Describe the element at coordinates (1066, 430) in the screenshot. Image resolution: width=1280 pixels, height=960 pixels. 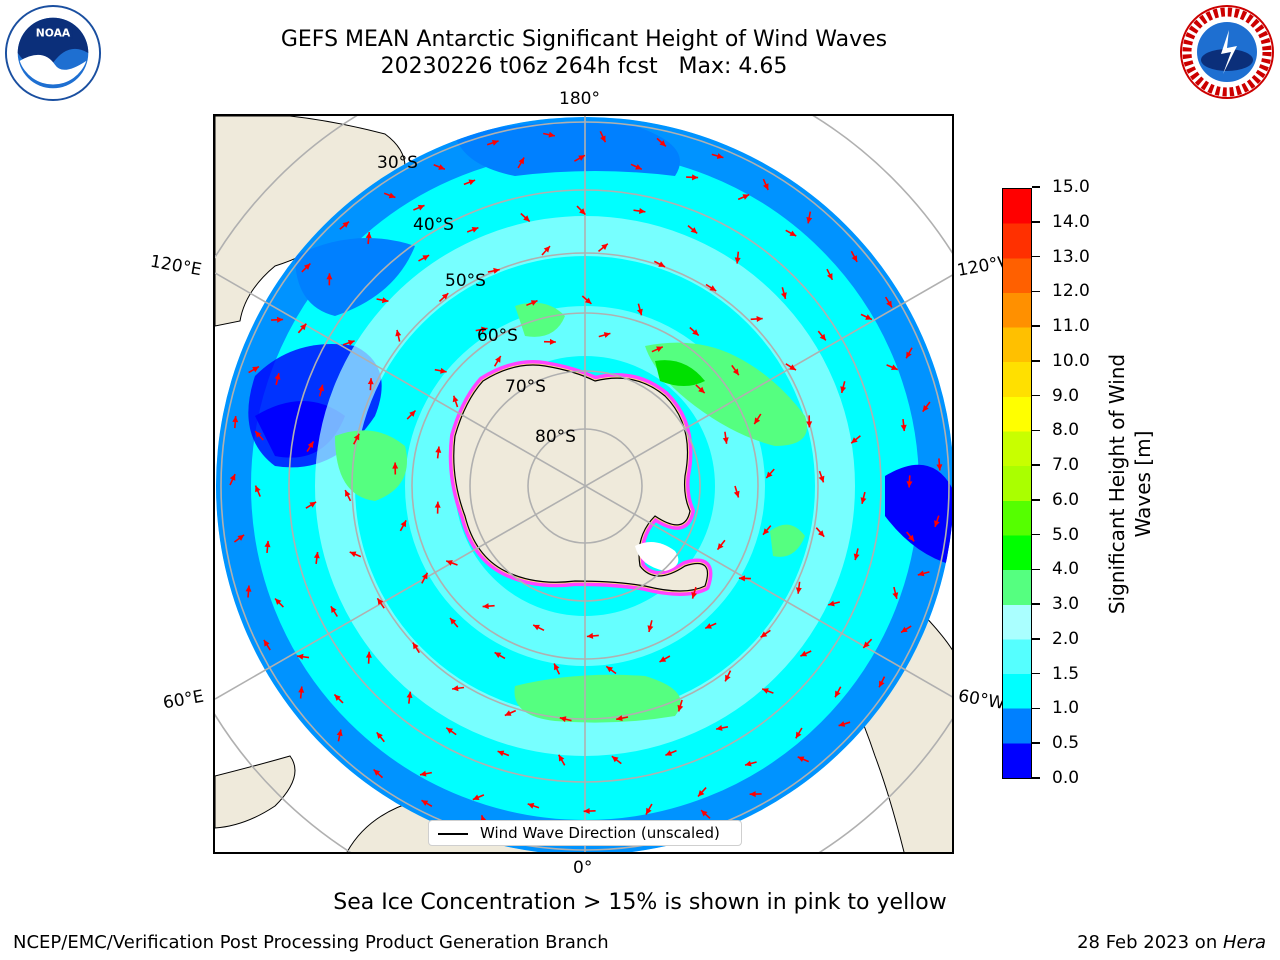
I see `colorbar-tick-text: 8.0` at that location.